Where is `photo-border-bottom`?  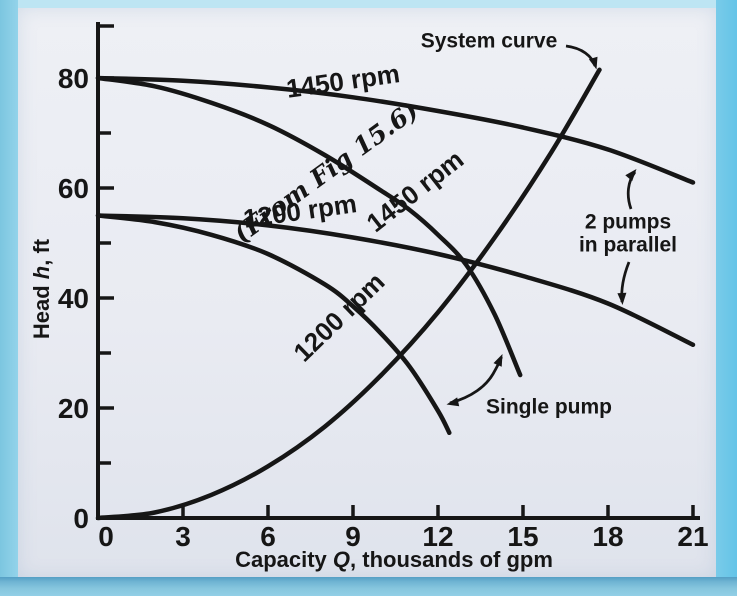
photo-border-bottom is located at coordinates (368, 586).